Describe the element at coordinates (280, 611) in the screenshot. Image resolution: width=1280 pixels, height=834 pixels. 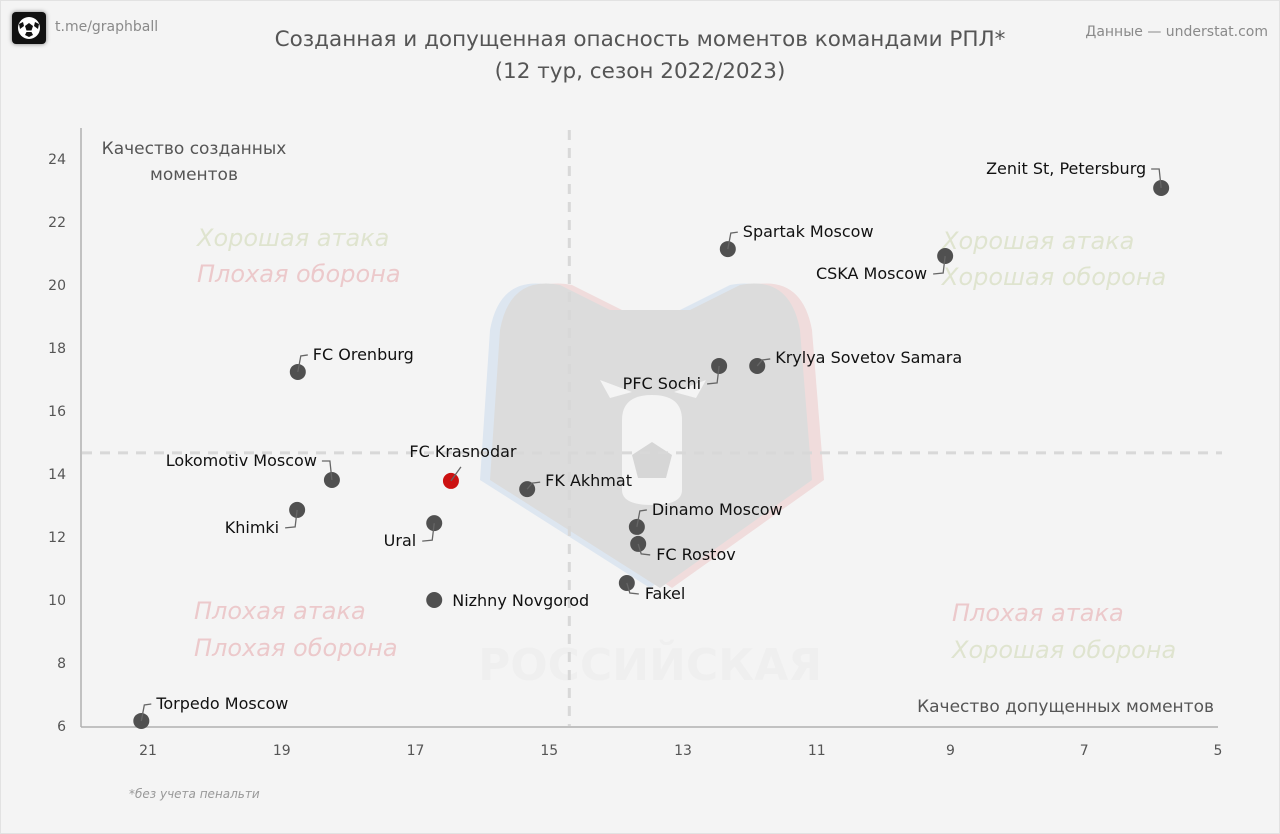
I see `quadrant-label-bottom-left: Плохая атака` at that location.